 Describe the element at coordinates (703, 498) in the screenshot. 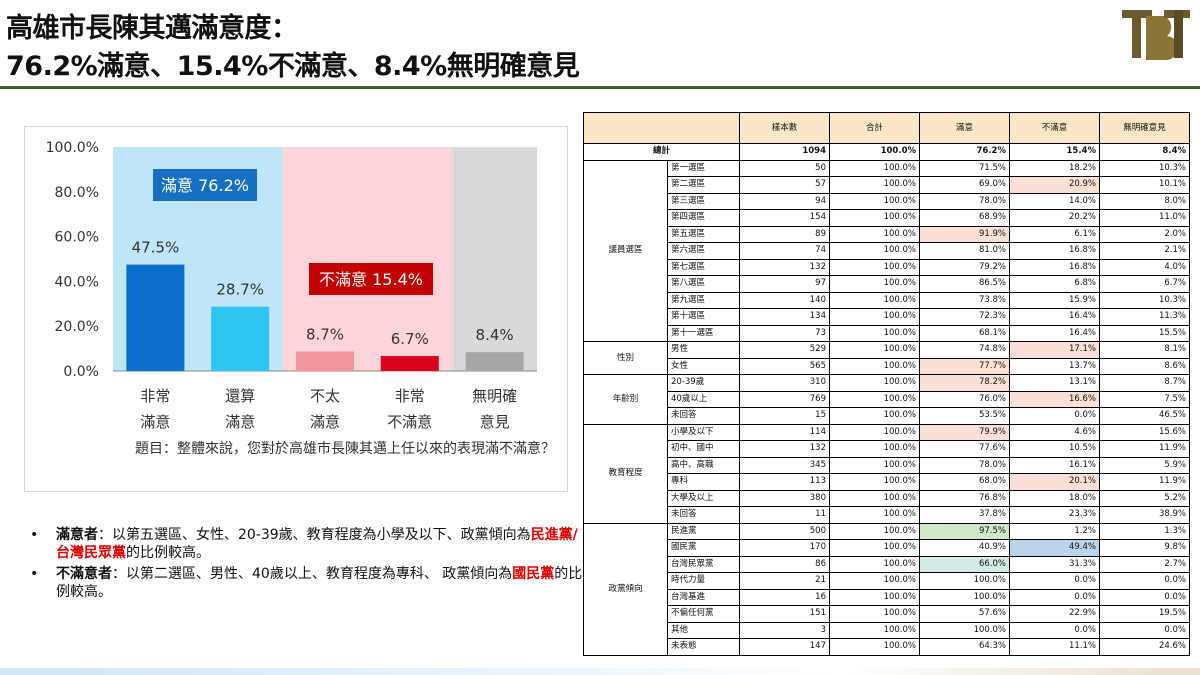

I see `row-label: 大學及以上` at that location.